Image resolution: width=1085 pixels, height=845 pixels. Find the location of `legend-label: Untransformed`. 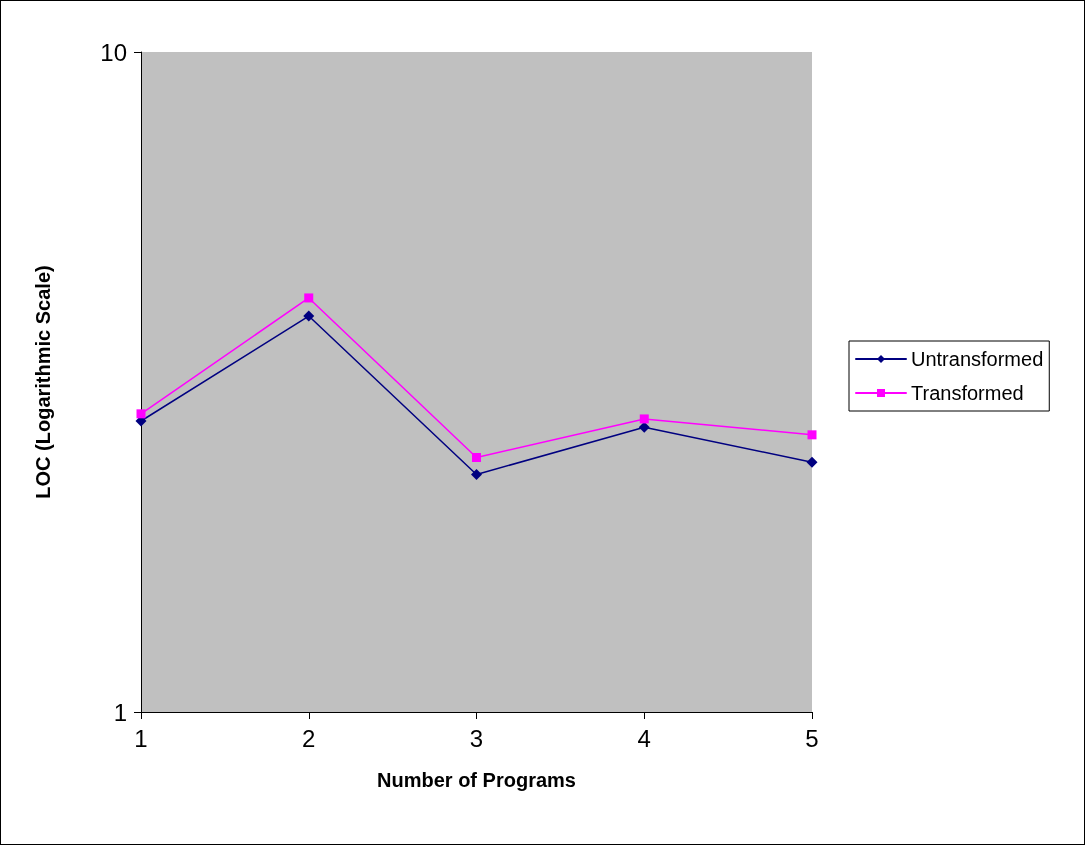

legend-label: Untransformed is located at coordinates (977, 359).